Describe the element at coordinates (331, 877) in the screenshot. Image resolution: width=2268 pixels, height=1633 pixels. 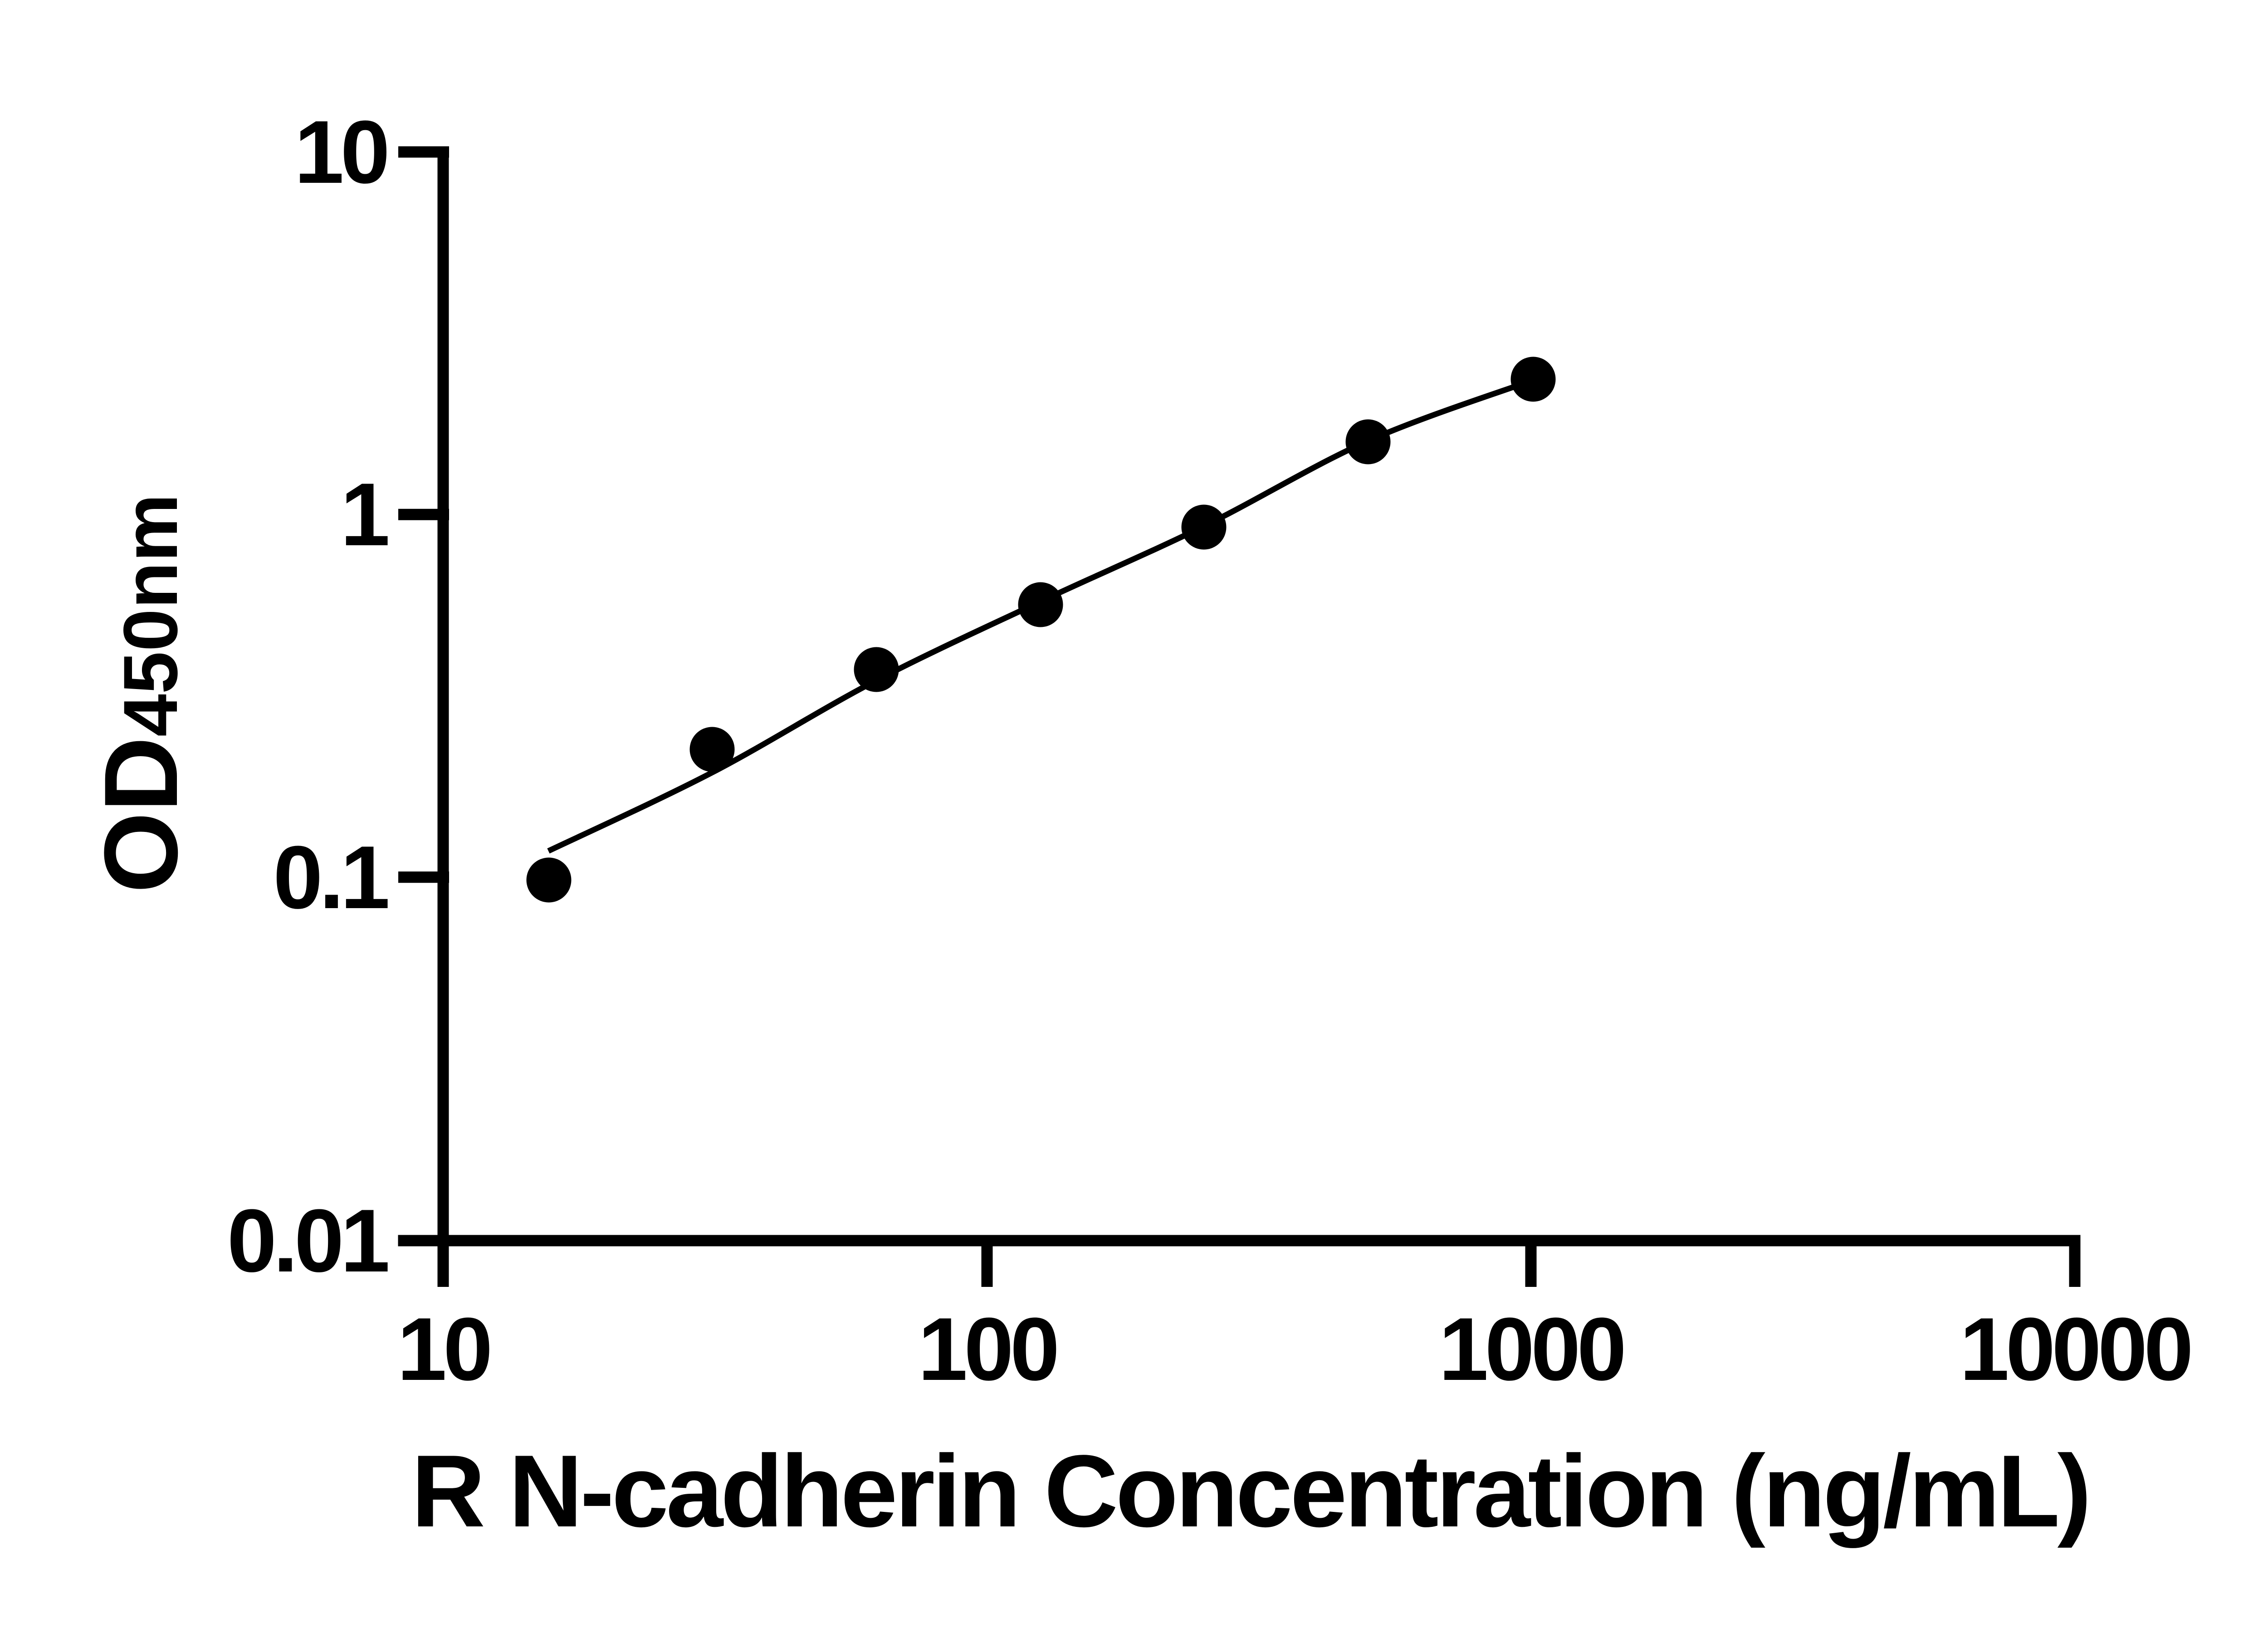
I see `svg-text: 0.1` at that location.